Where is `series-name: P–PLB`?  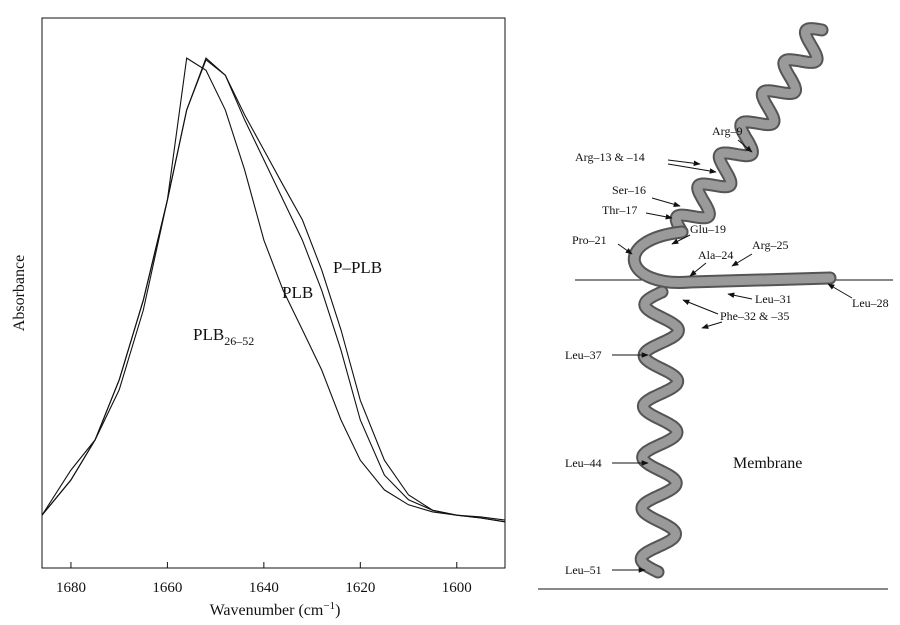
series-name: P–PLB is located at coordinates (357, 267).